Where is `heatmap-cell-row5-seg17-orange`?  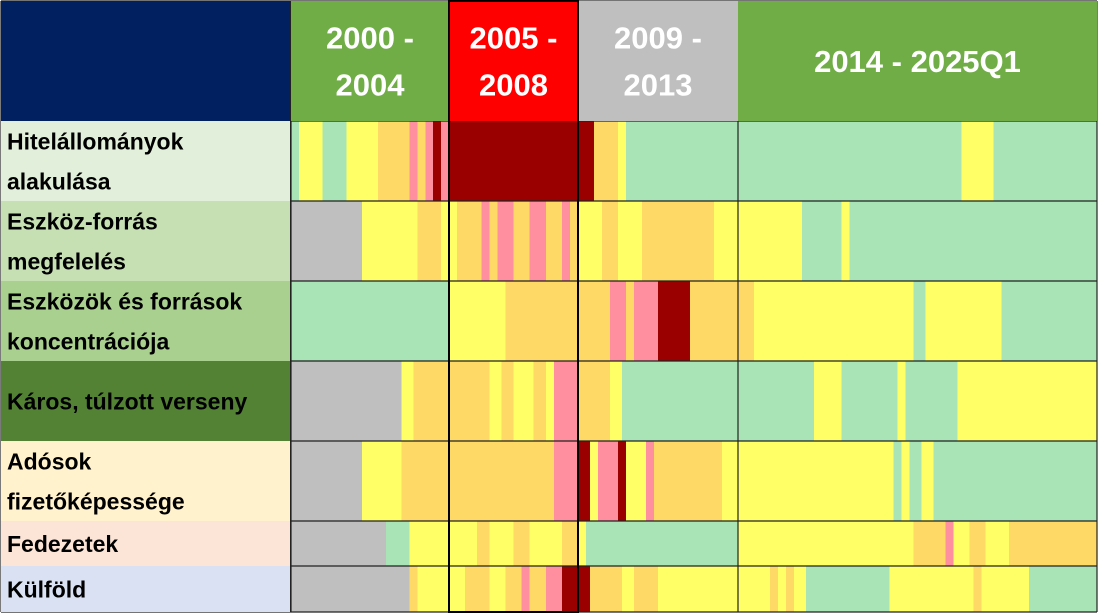
heatmap-cell-row5-seg17-orange is located at coordinates (977, 543).